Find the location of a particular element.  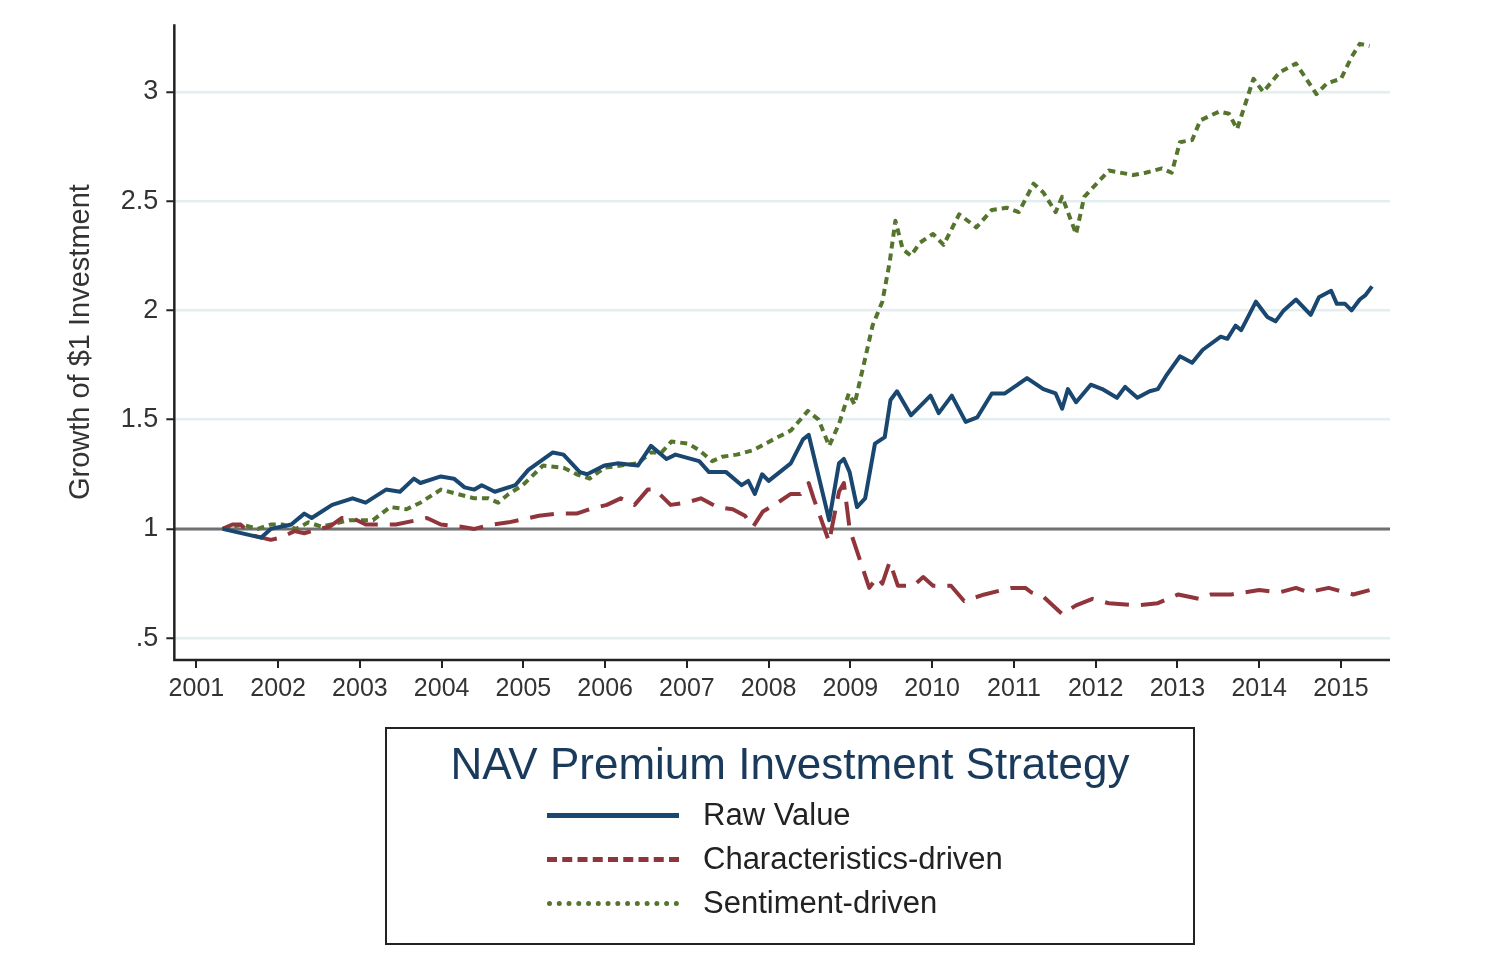

legend-title: NAV Premium Investment Strategy is located at coordinates (790, 764).